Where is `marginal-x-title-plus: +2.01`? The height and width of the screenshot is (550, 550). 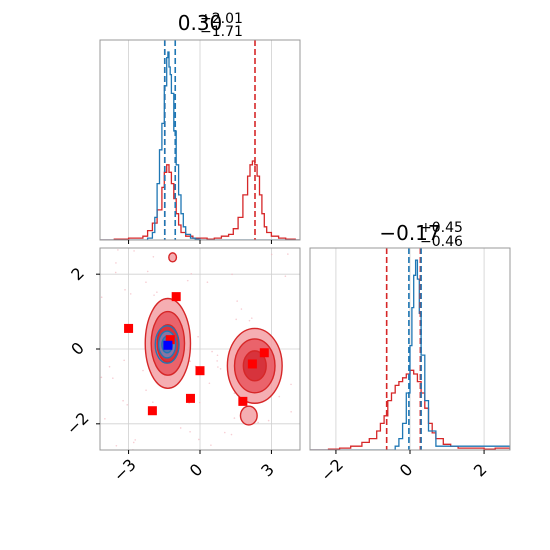 marginal-x-title-plus: +2.01 is located at coordinates (221, 19).